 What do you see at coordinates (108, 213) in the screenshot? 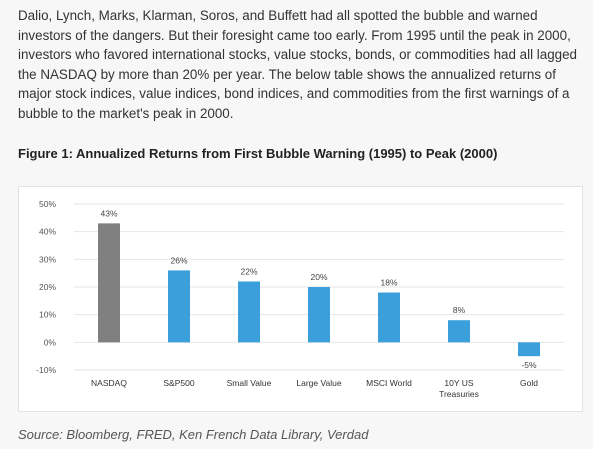
I see `data-label: 43%` at bounding box center [108, 213].